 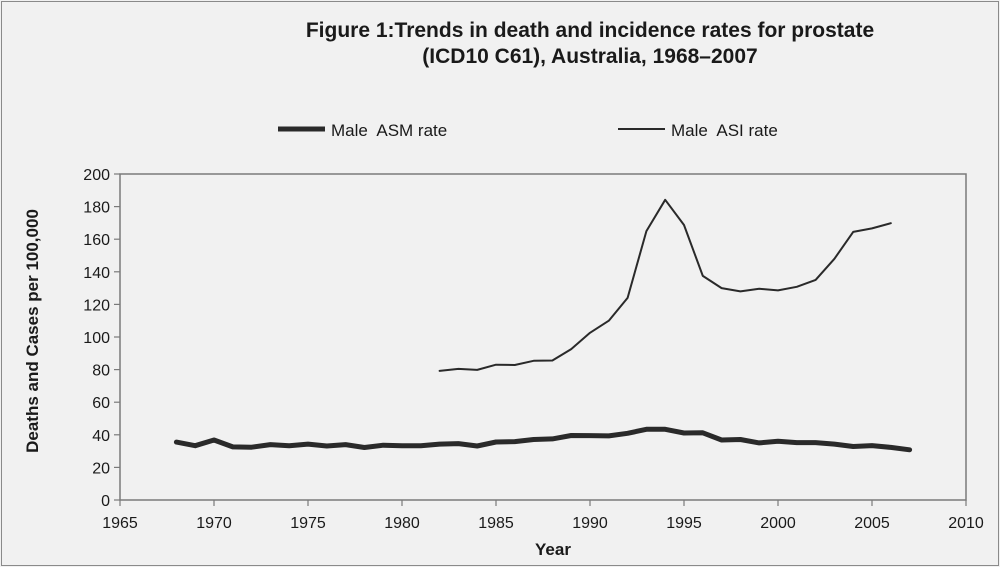 I want to click on y-tick-label: 20, so click(x=101, y=468).